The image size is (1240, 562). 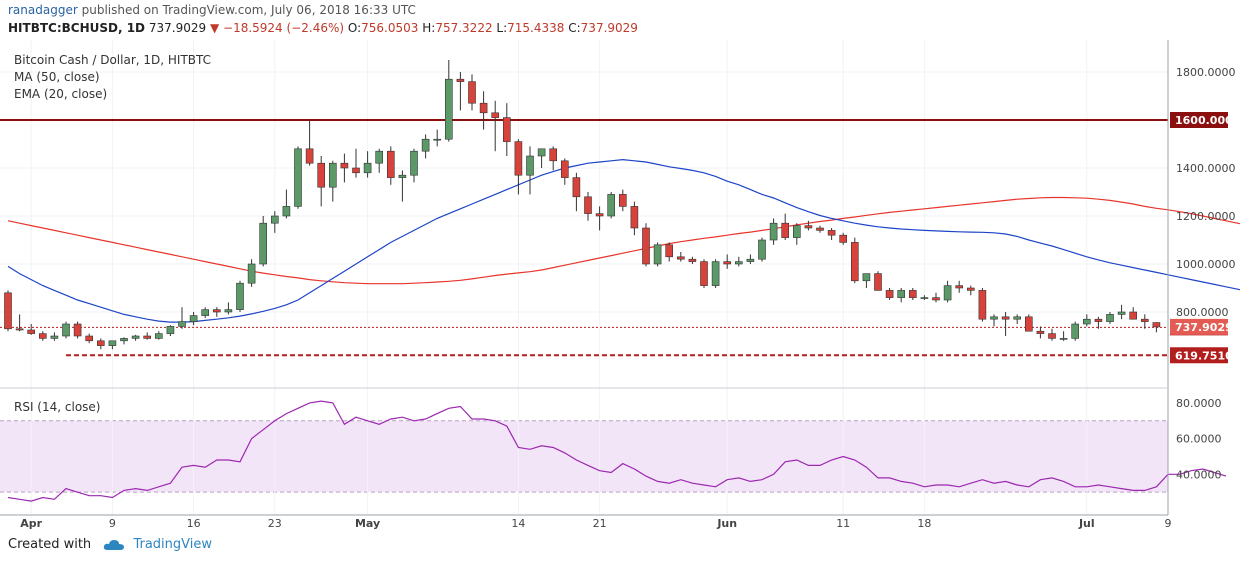 I want to click on legend-ema: EMA (20, close), so click(x=60, y=94).